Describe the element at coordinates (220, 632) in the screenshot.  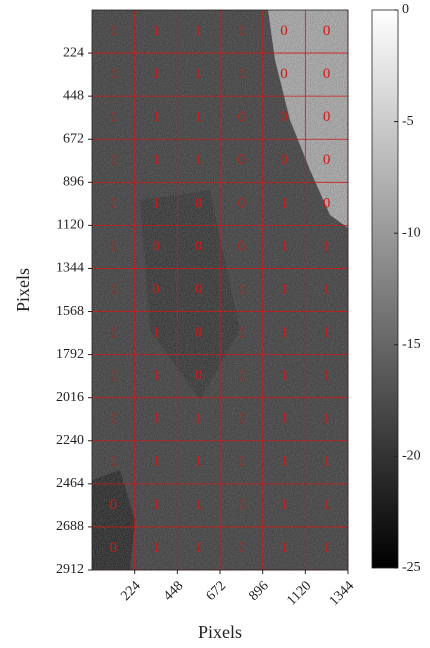
I see `x-axis-label: Pixels` at that location.